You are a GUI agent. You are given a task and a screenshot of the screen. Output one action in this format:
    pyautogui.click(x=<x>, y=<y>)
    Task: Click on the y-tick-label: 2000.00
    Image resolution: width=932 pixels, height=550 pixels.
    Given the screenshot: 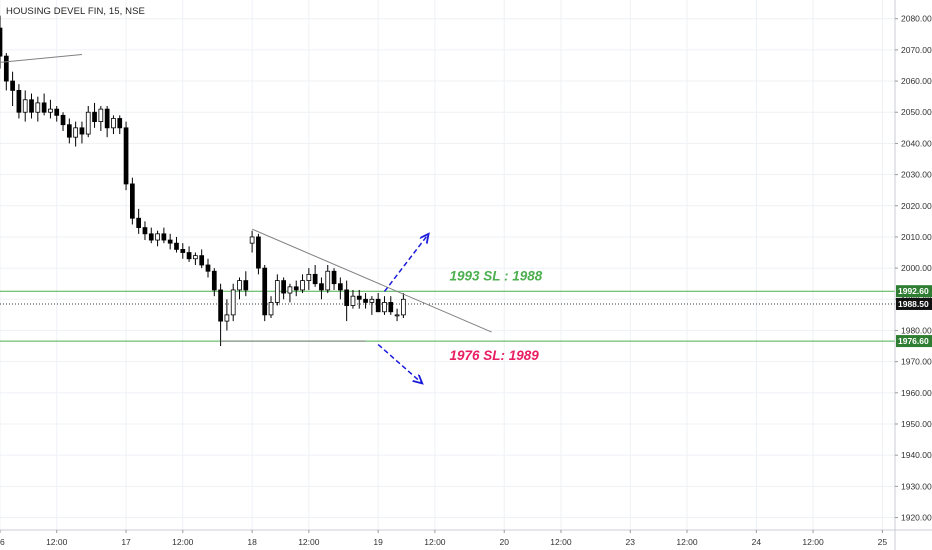 What is the action you would take?
    pyautogui.click(x=916, y=268)
    